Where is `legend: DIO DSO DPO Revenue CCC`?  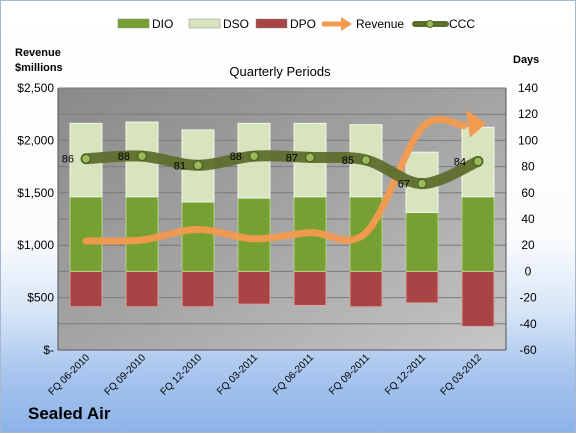 legend: DIO DSO DPO Revenue CCC is located at coordinates (296, 24).